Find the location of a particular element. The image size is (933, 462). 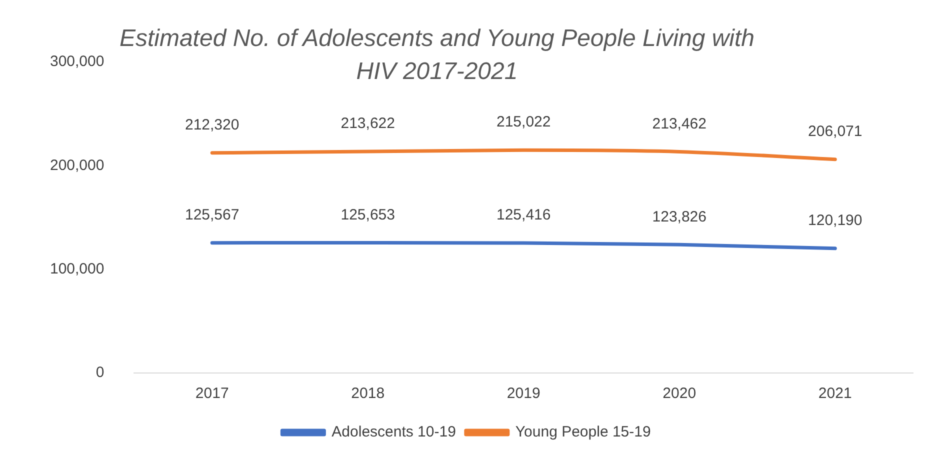

data-label: 206,071 is located at coordinates (835, 131).